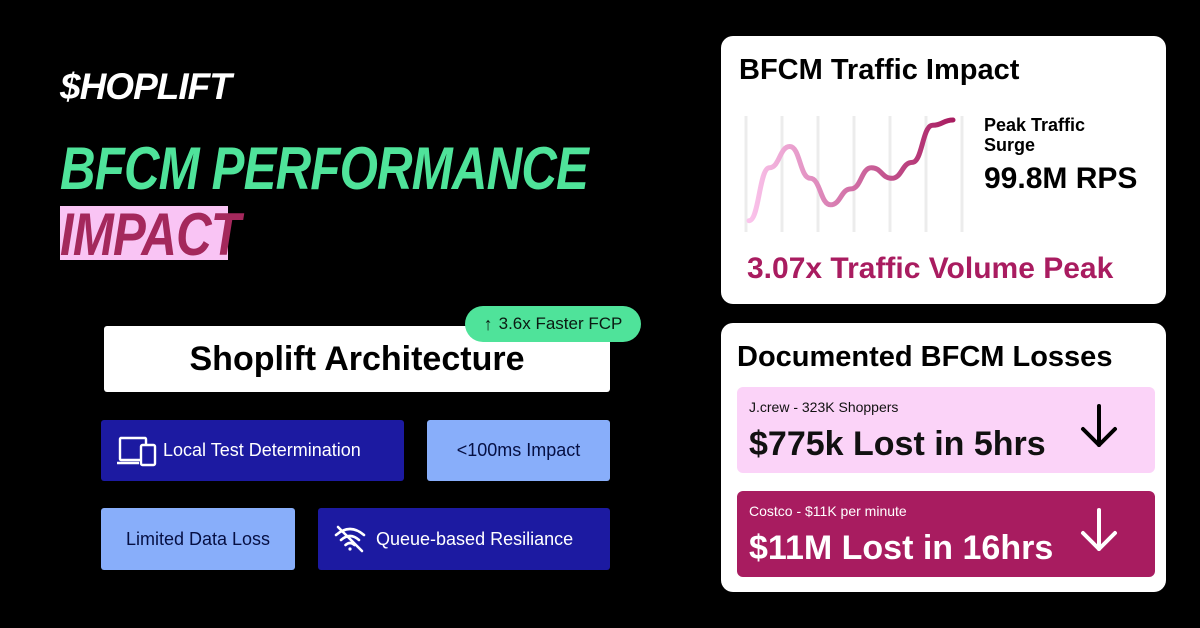 Image resolution: width=1200 pixels, height=628 pixels. What do you see at coordinates (560, 323) in the screenshot?
I see `fcp-badge-label: 3.6x Faster FCP` at bounding box center [560, 323].